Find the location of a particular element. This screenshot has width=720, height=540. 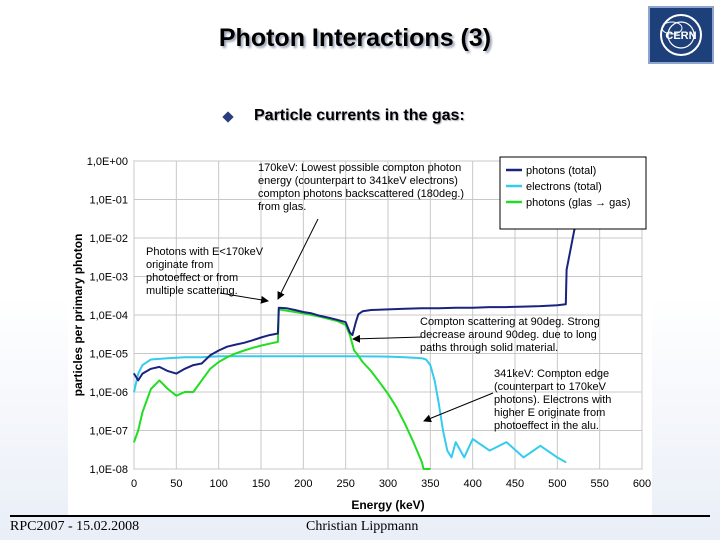

y-tick-label: 1,0E-02 is located at coordinates (108, 239).